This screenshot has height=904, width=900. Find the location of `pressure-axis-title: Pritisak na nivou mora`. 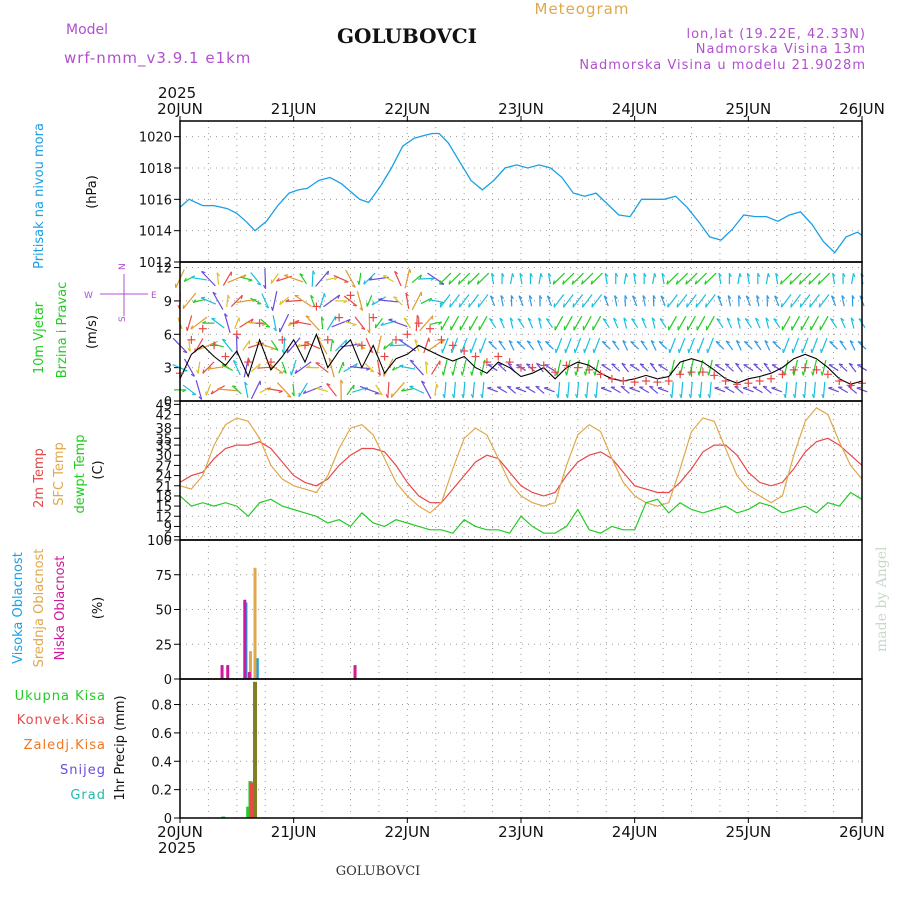

pressure-axis-title: Pritisak na nivou mora is located at coordinates (39, 196).